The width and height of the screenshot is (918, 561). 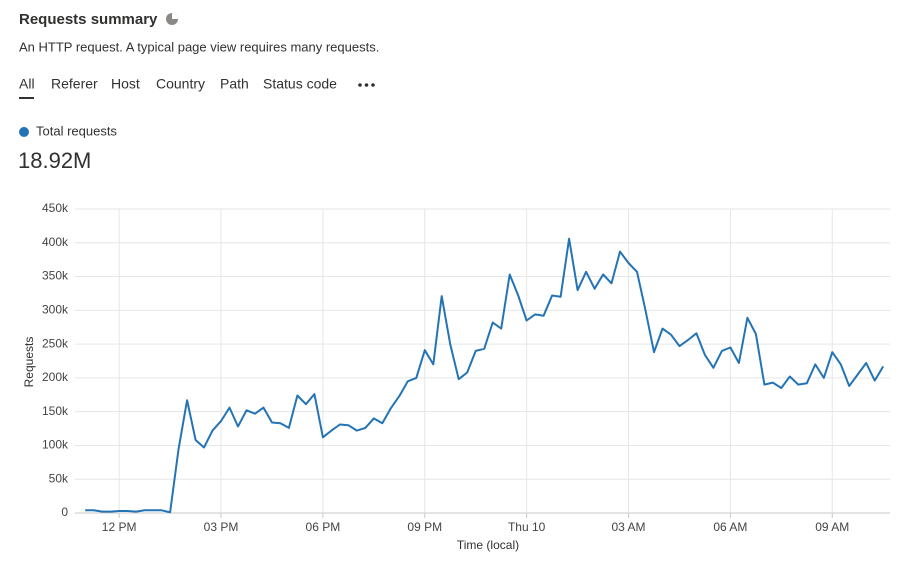 I want to click on y-tick-label: 350k, so click(x=55, y=276).